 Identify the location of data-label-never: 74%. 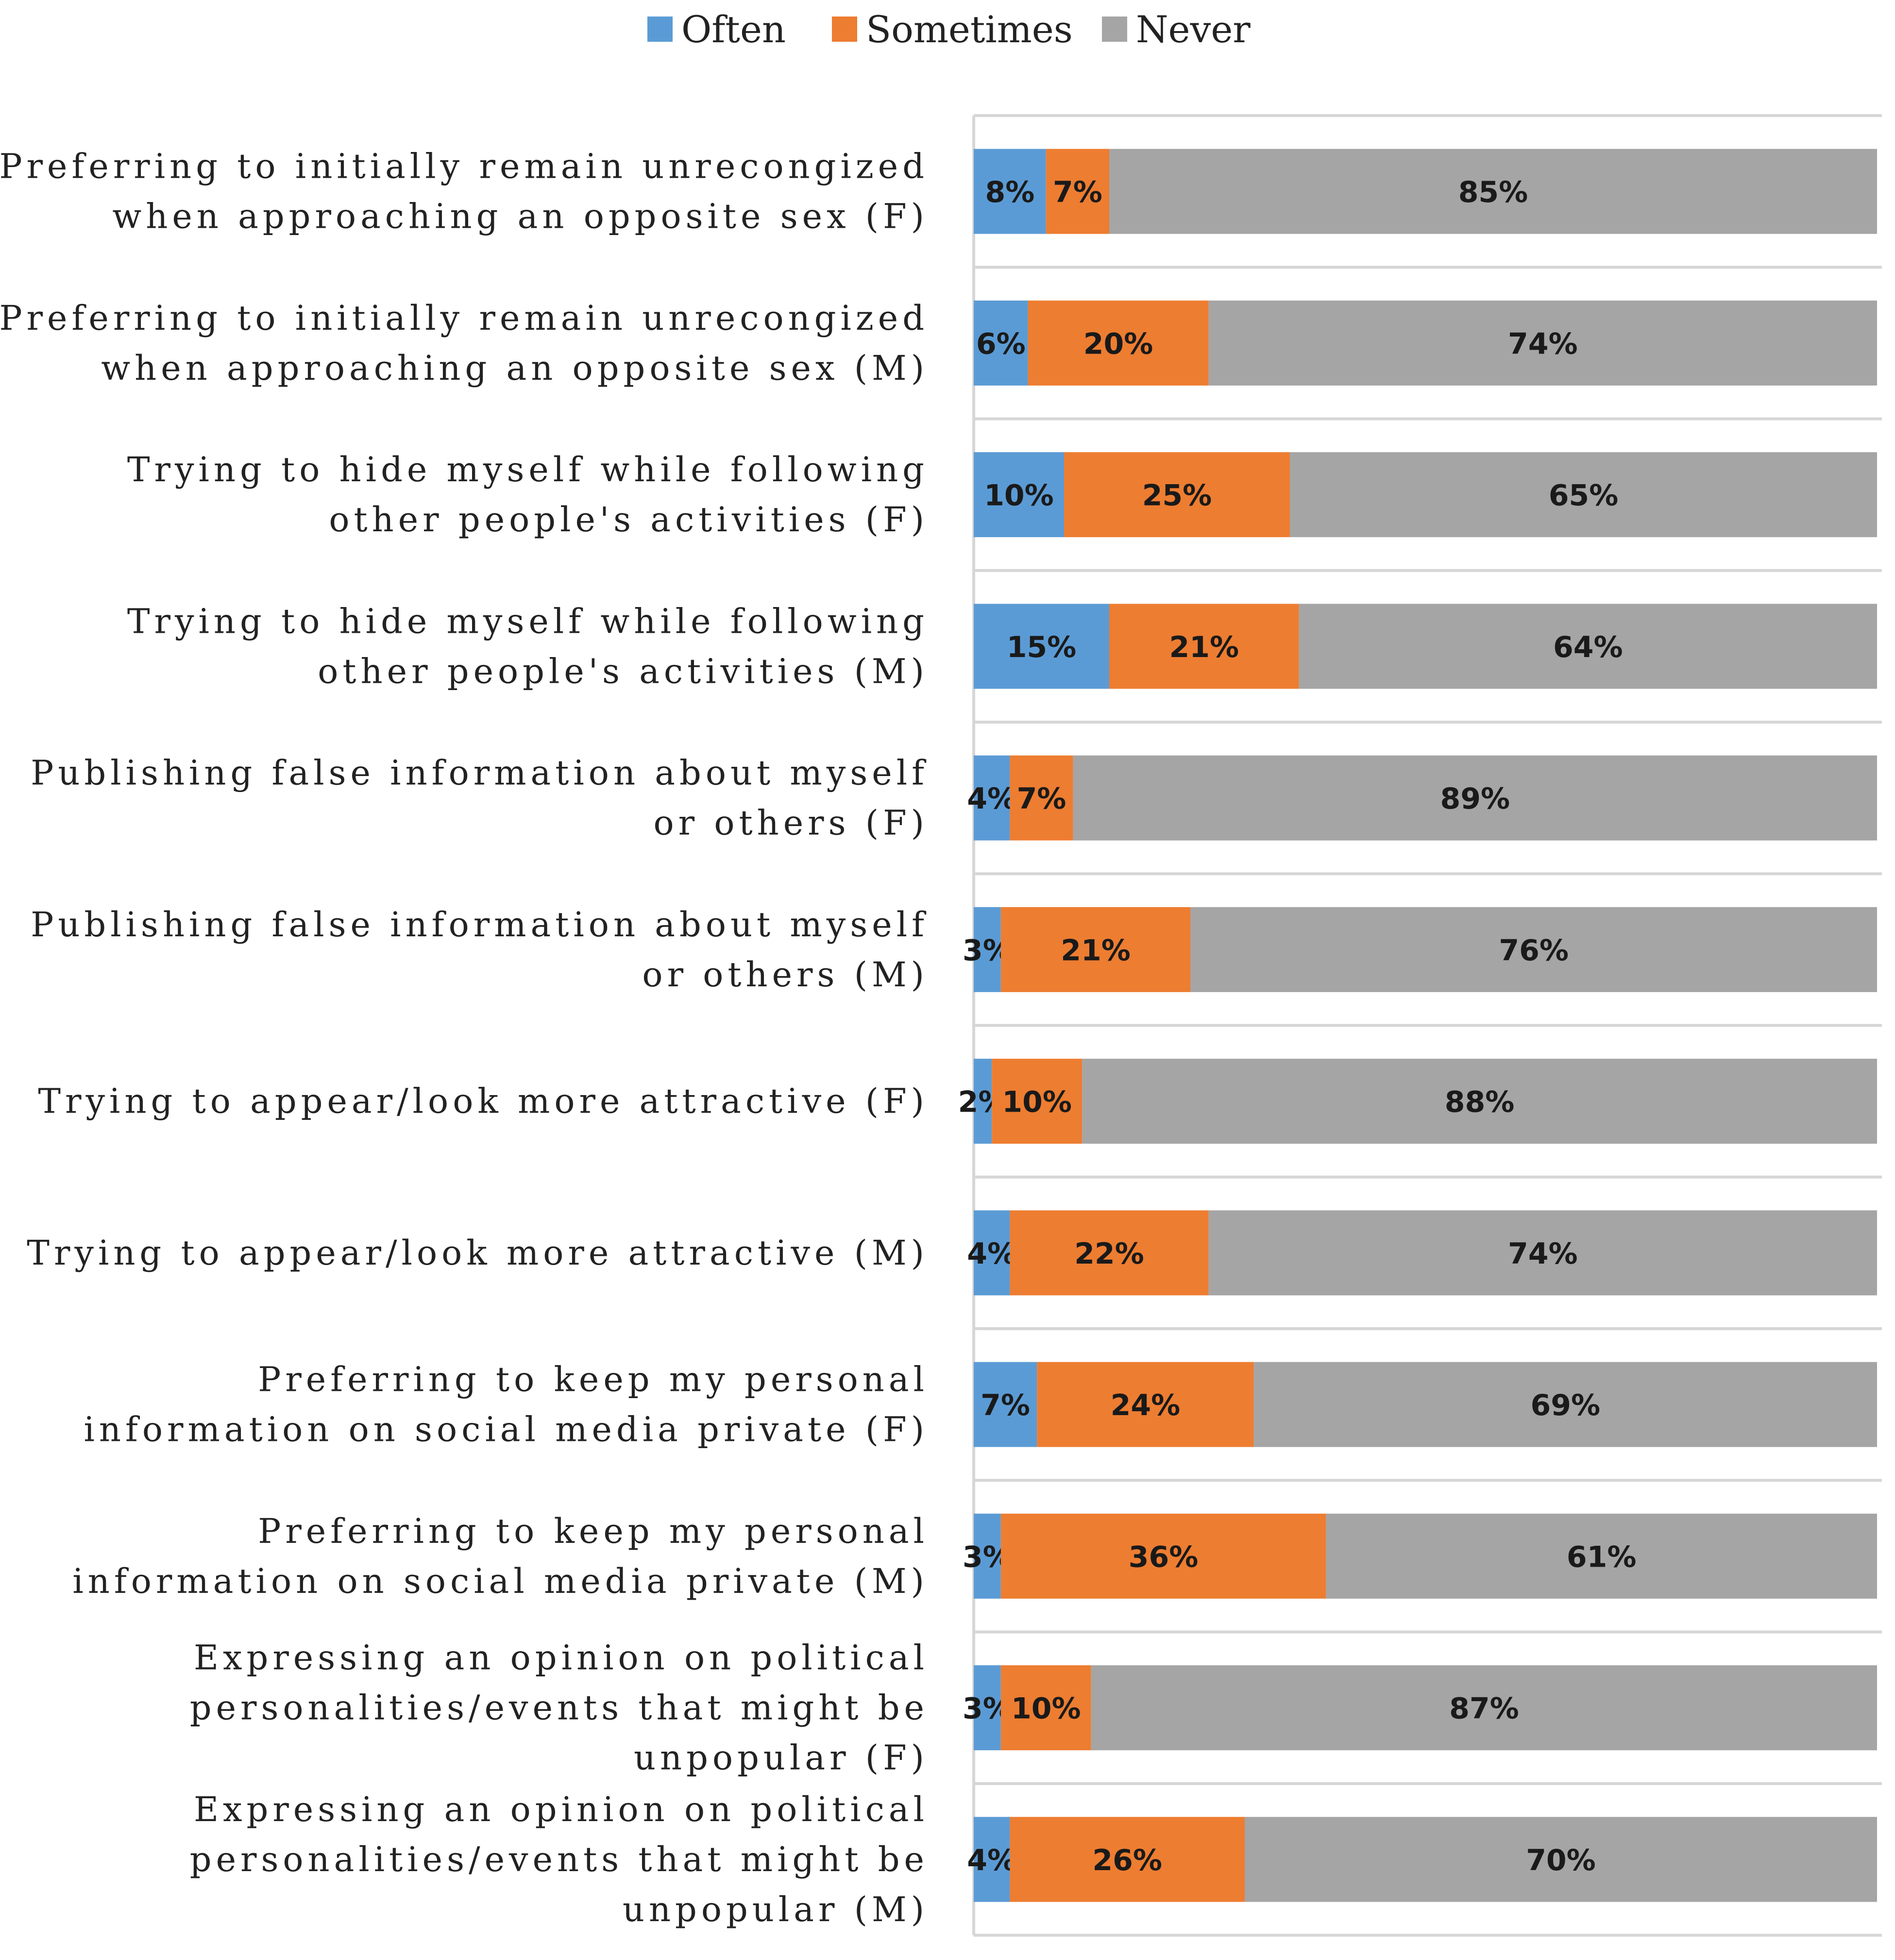
(1543, 1254).